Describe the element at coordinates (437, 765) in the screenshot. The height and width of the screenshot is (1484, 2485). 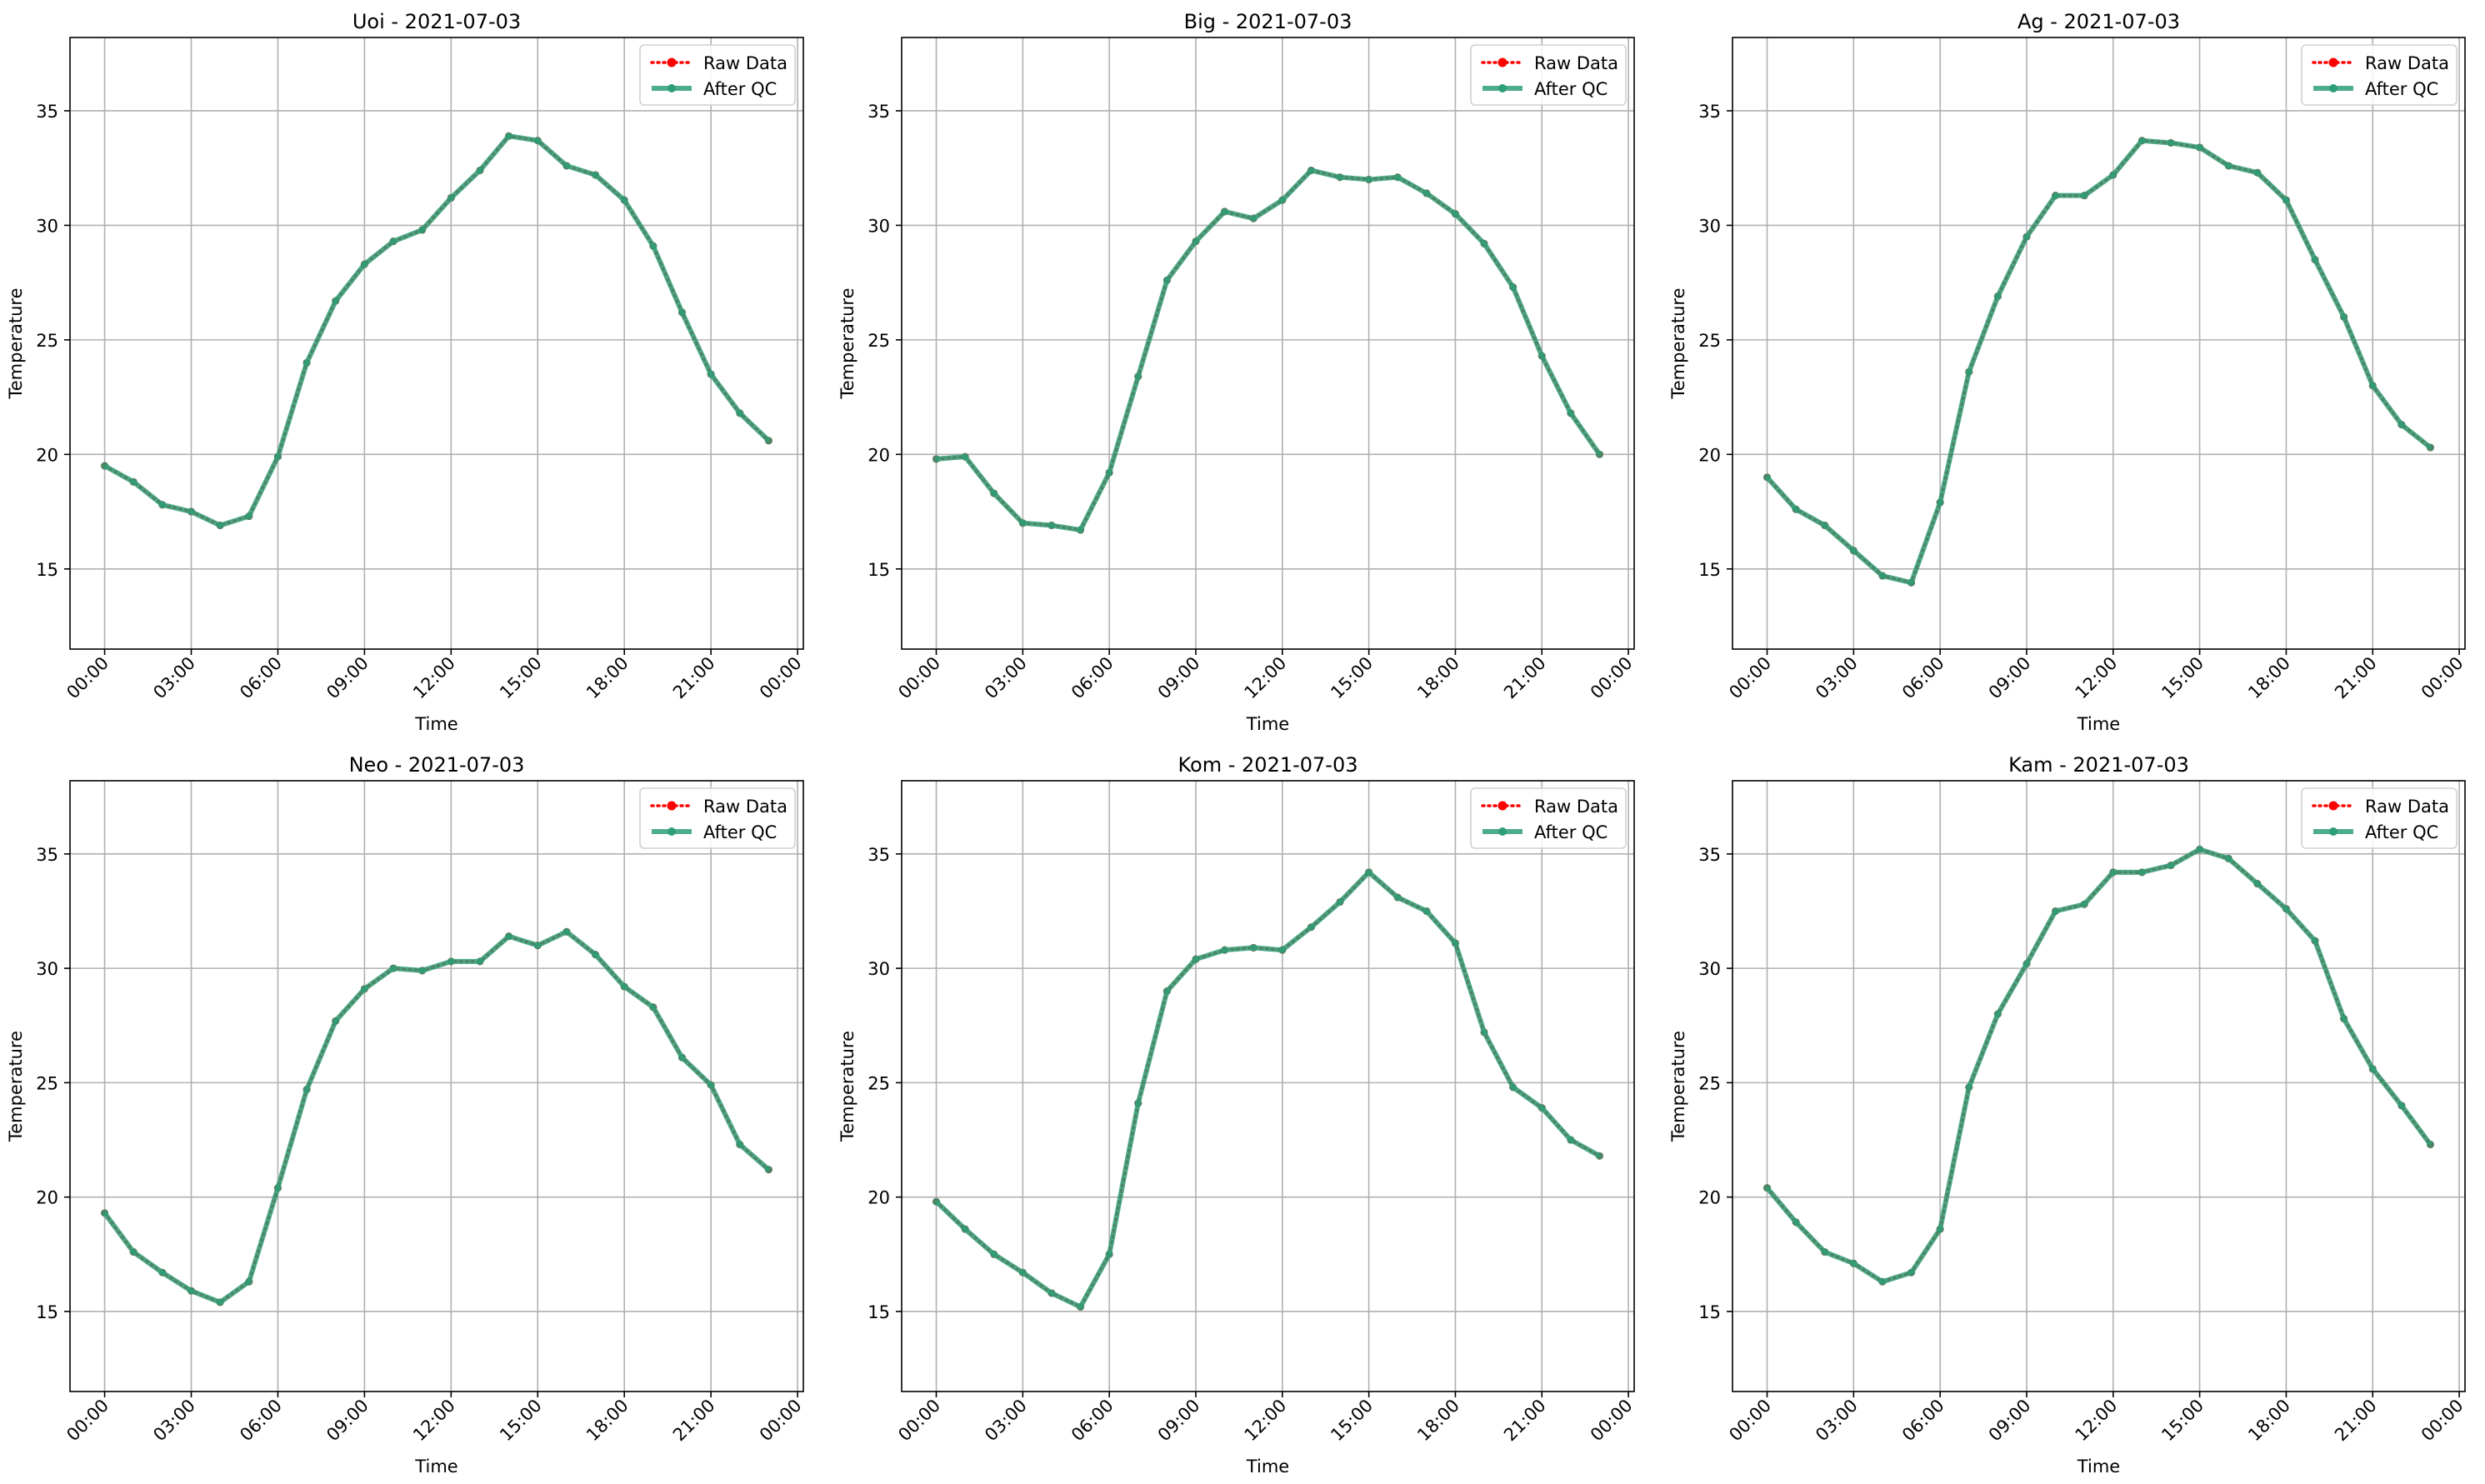
I see `chart-title: Neo - 2021-07-03` at that location.